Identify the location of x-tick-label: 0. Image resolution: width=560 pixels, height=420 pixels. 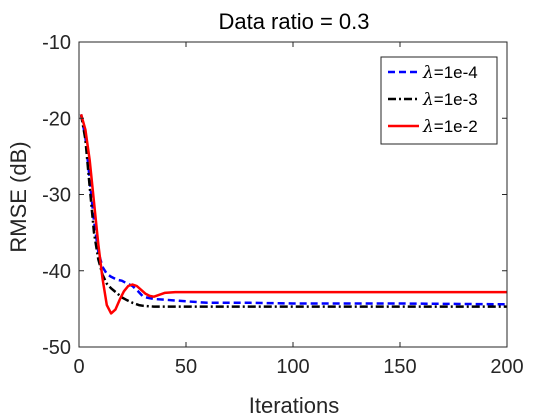
(78, 367).